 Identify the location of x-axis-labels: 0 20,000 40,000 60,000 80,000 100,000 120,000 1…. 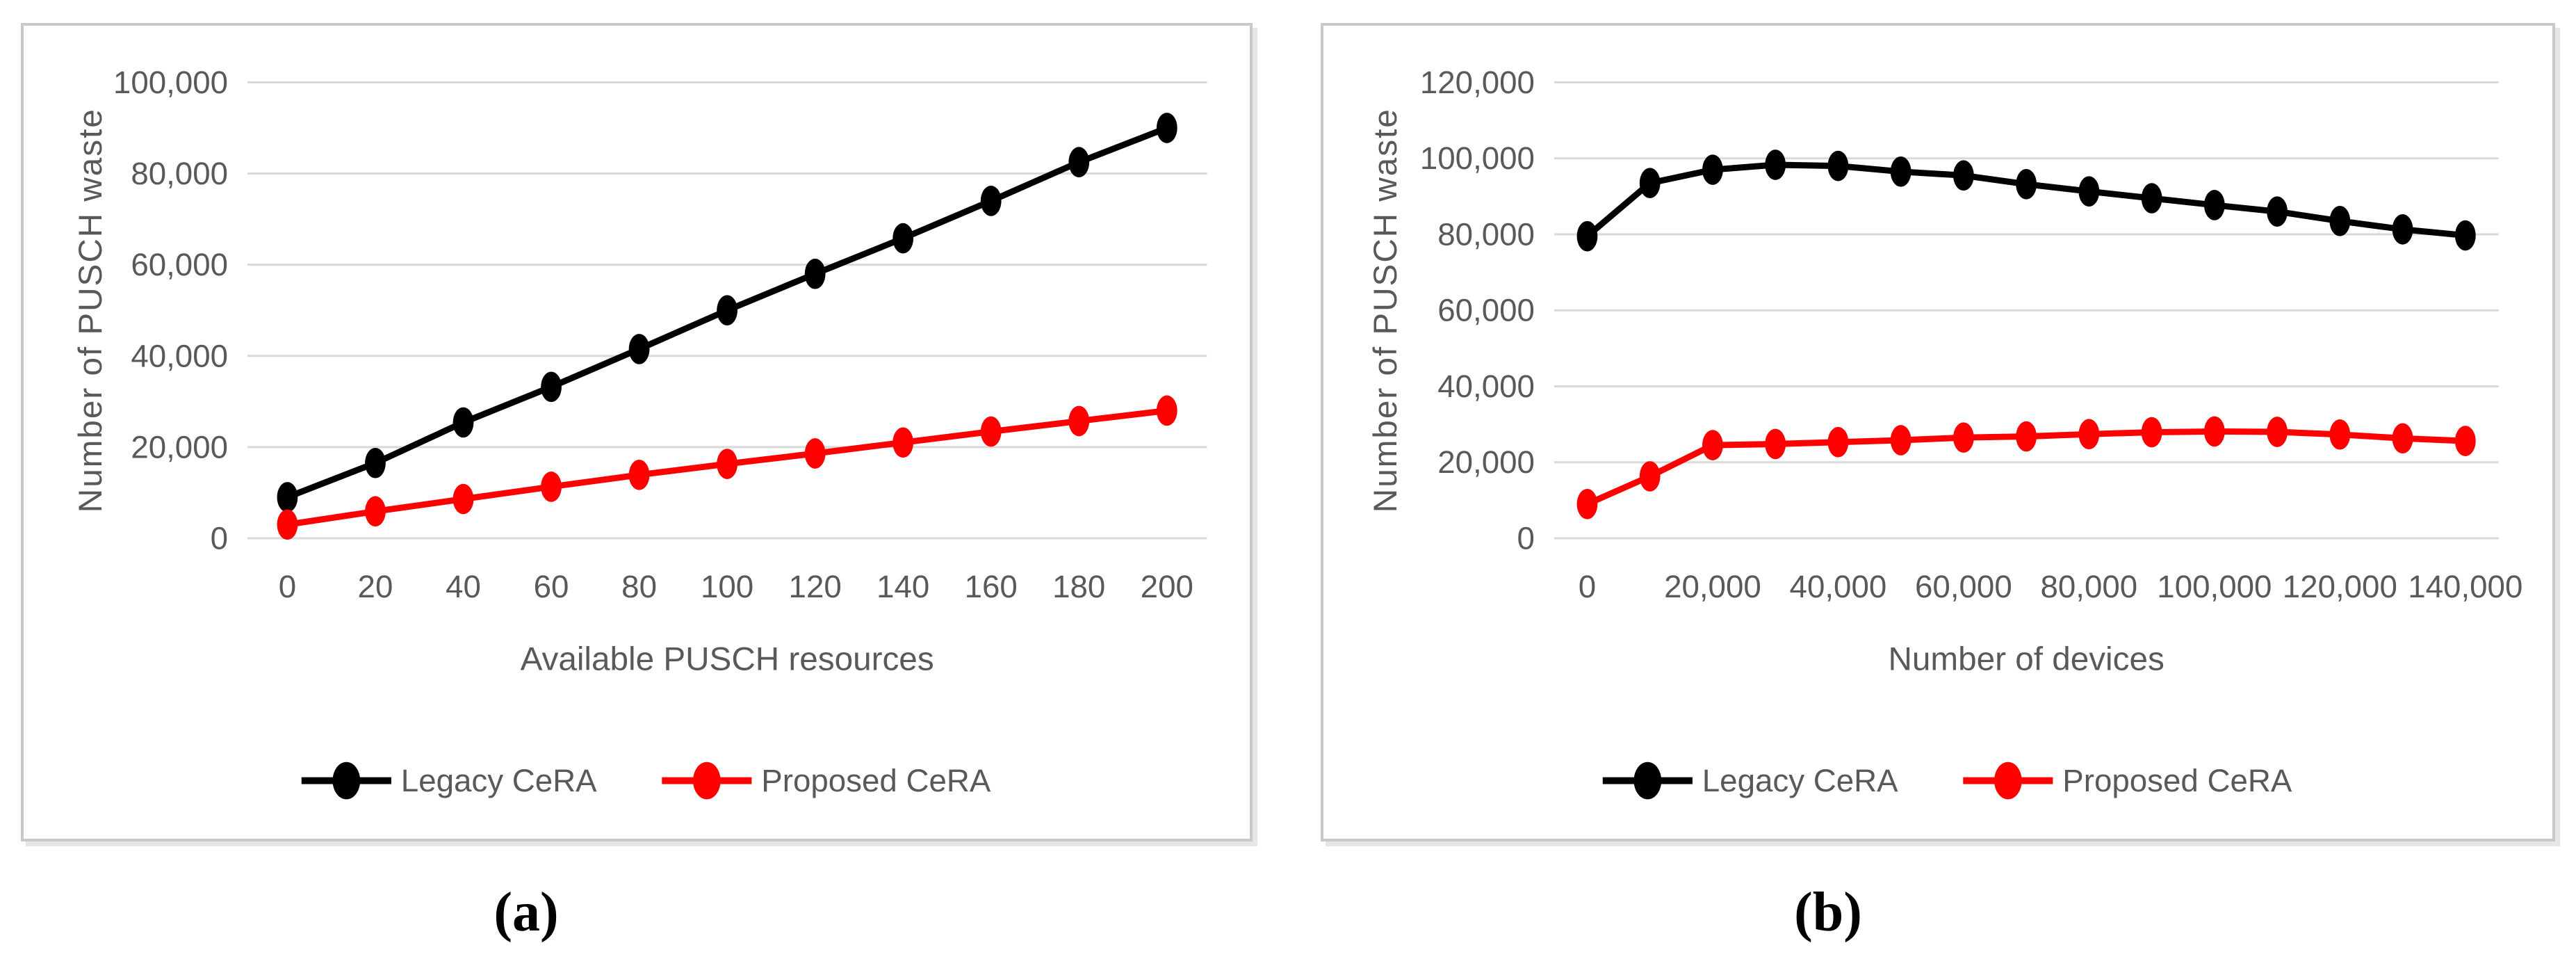
(2051, 586).